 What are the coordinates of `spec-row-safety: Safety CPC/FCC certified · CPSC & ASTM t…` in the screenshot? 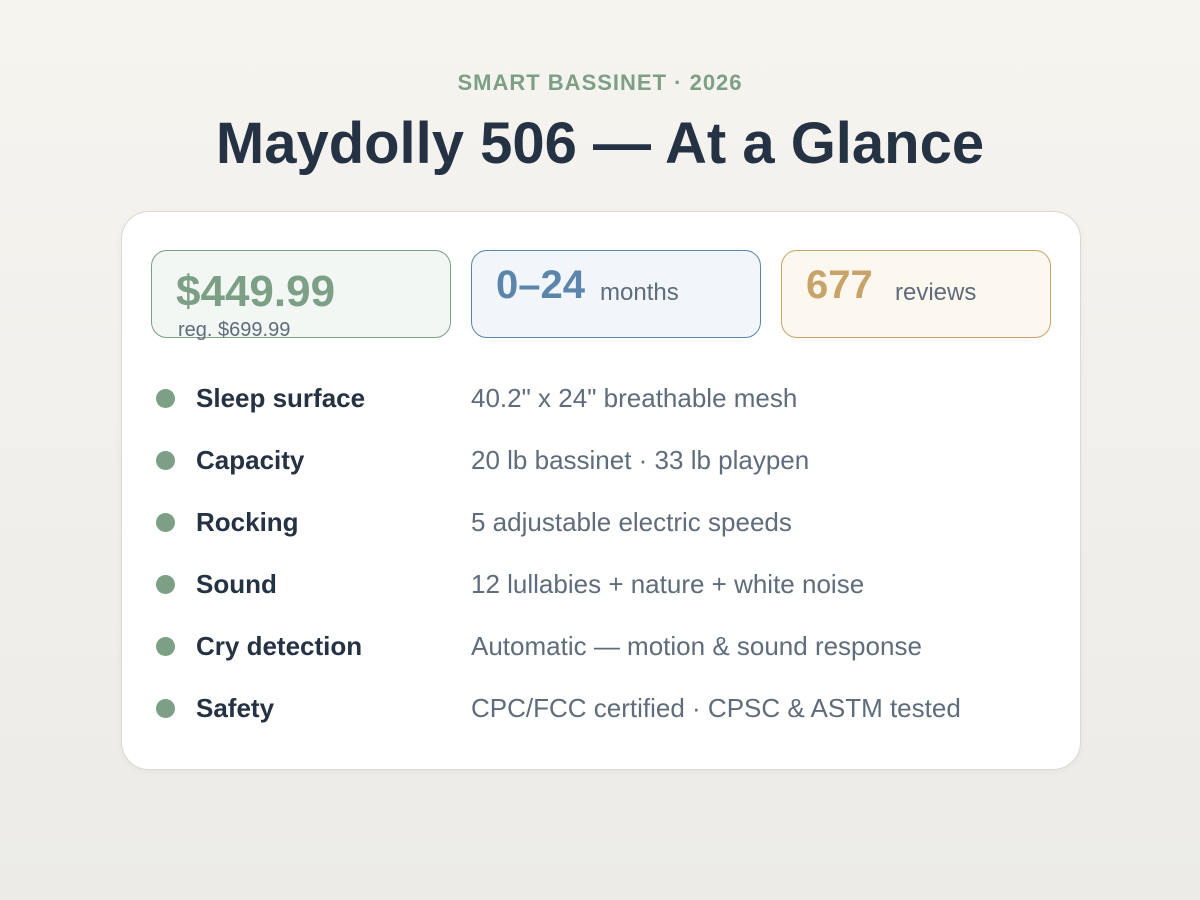 It's located at (601, 710).